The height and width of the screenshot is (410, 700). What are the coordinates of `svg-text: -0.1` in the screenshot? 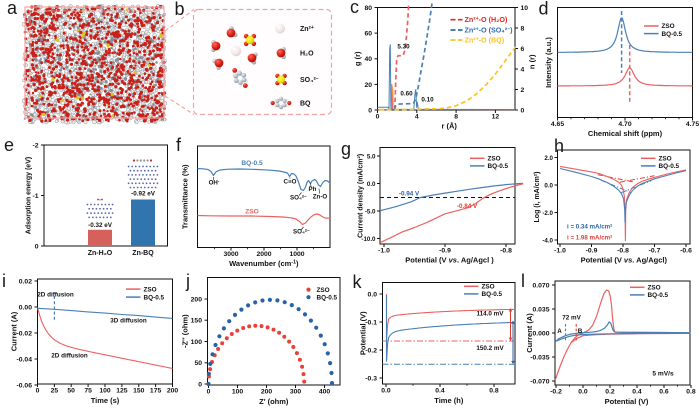 It's located at (371, 322).